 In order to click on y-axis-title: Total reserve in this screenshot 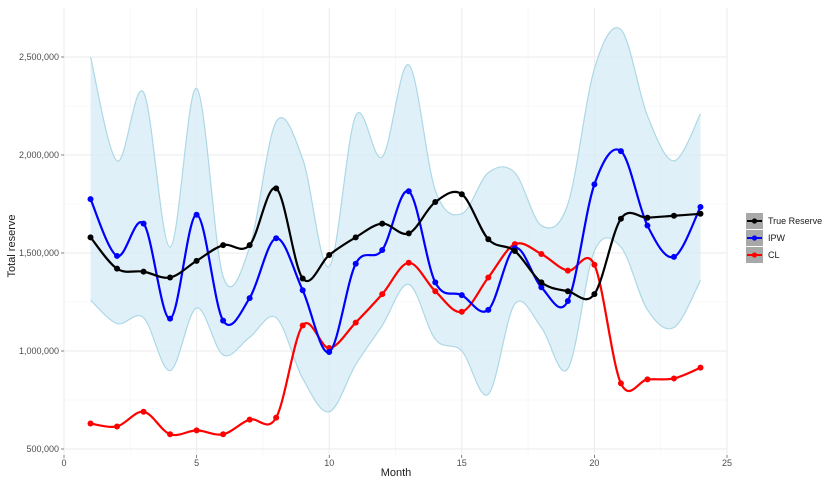, I will do `click(12, 246)`.